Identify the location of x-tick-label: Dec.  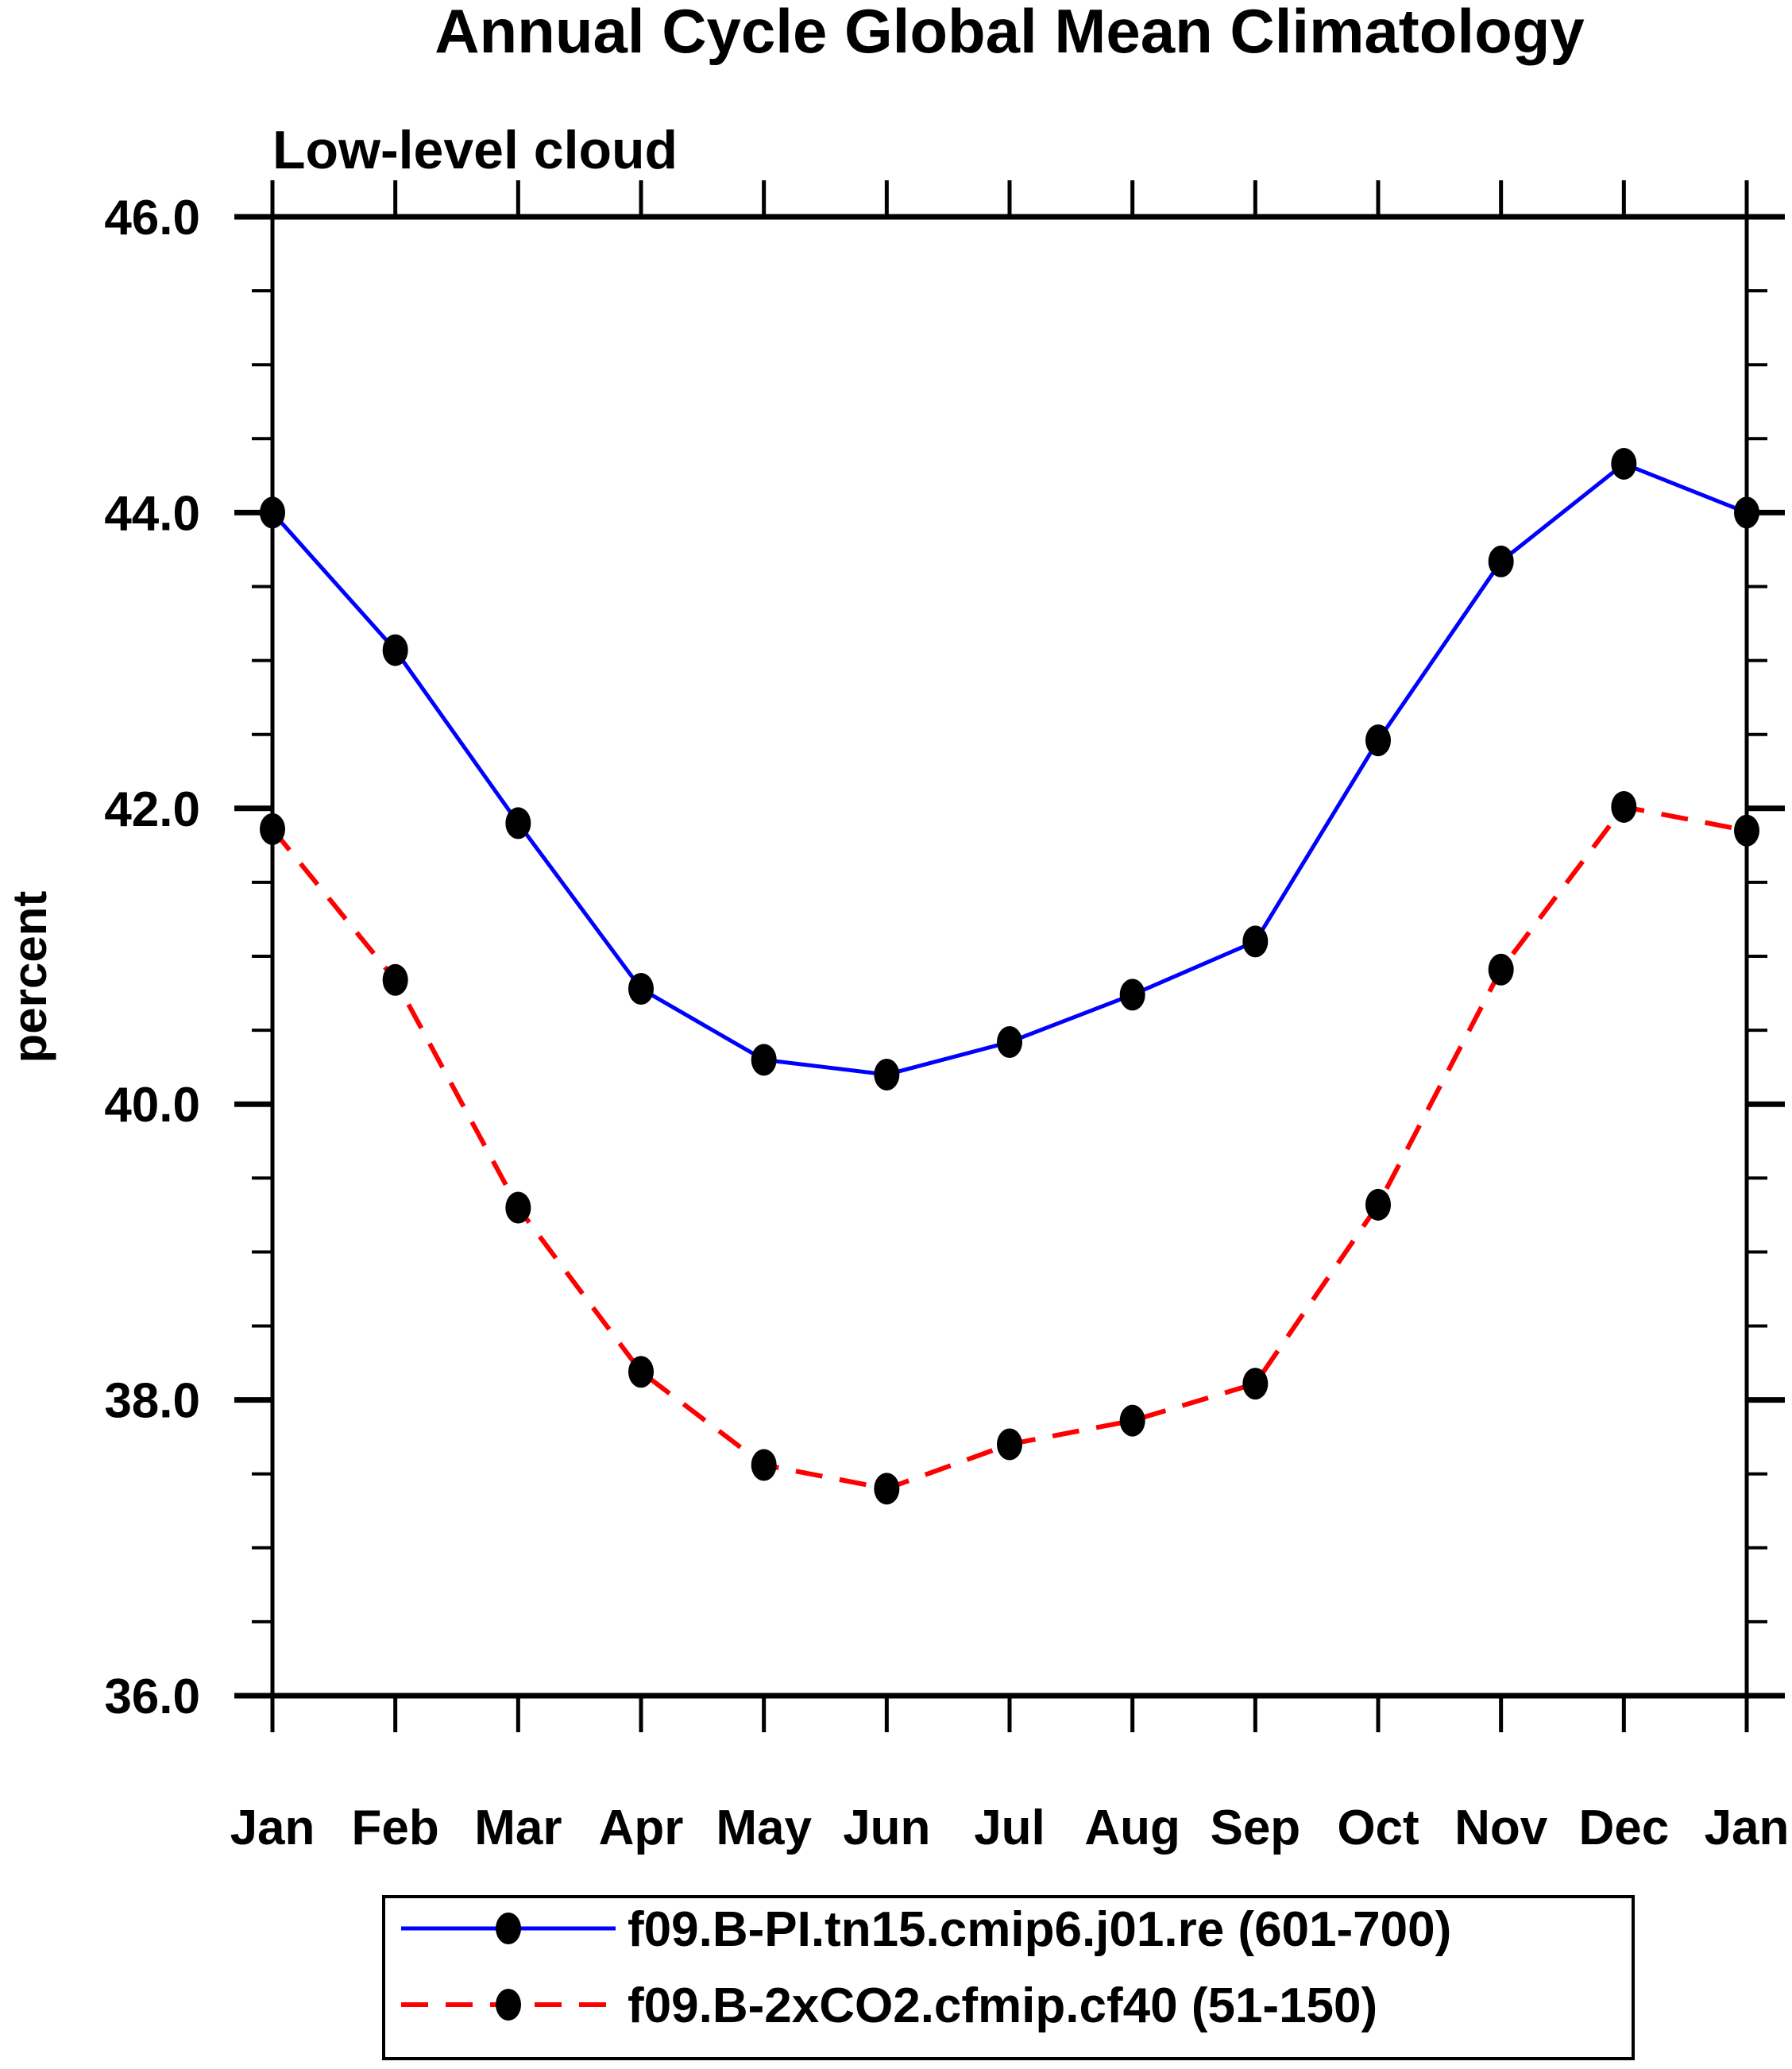
(1623, 1828).